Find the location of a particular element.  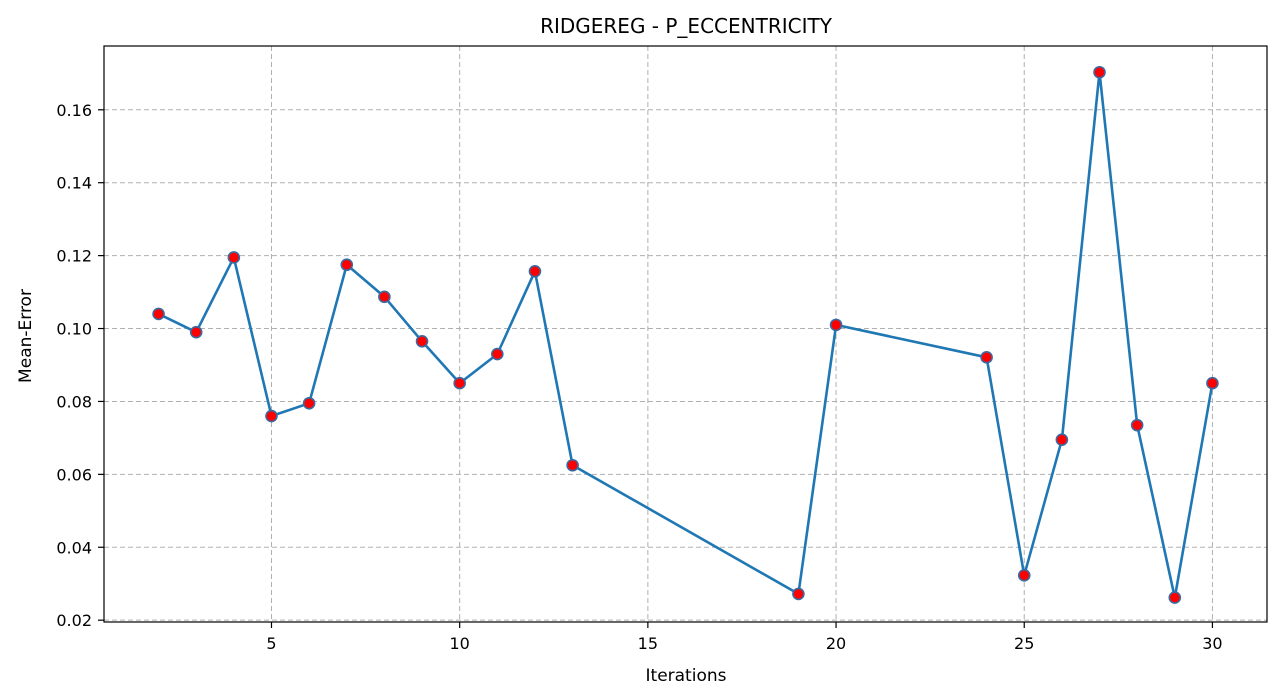

y-tick-label: 0.06 is located at coordinates (74, 474).